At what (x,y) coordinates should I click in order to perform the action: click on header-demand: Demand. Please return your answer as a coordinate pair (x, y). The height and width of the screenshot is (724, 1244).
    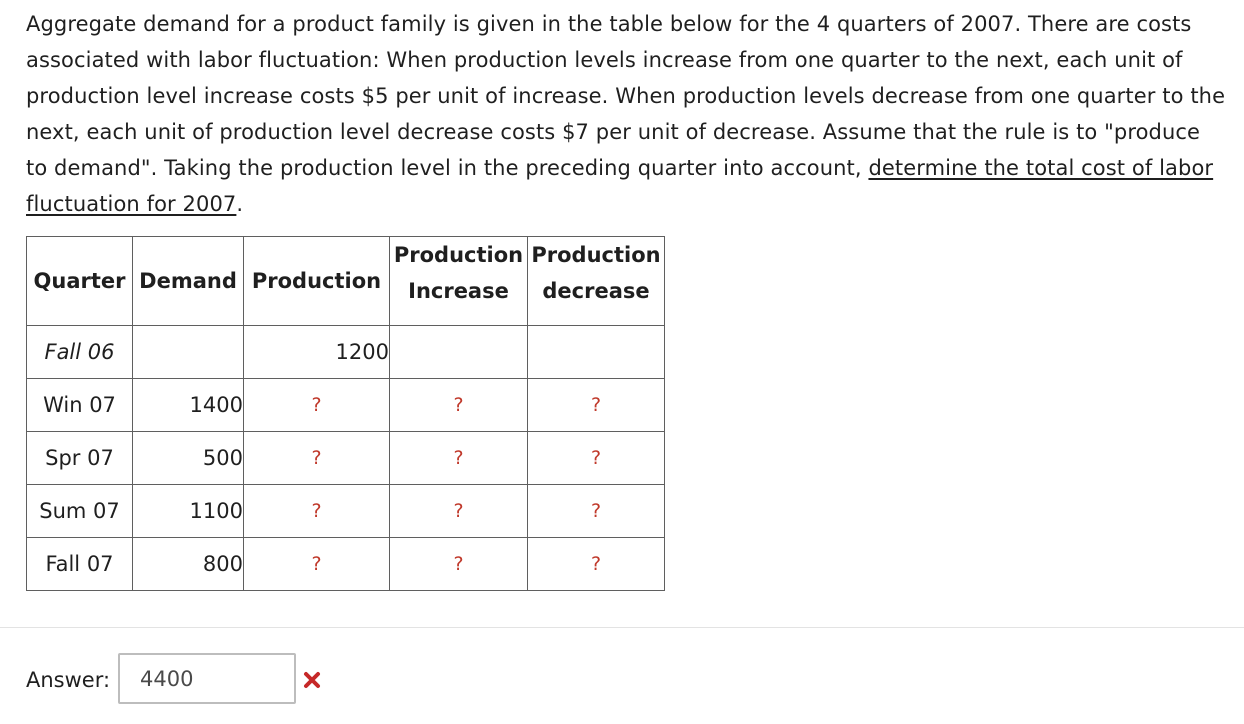
    Looking at the image, I should click on (188, 281).